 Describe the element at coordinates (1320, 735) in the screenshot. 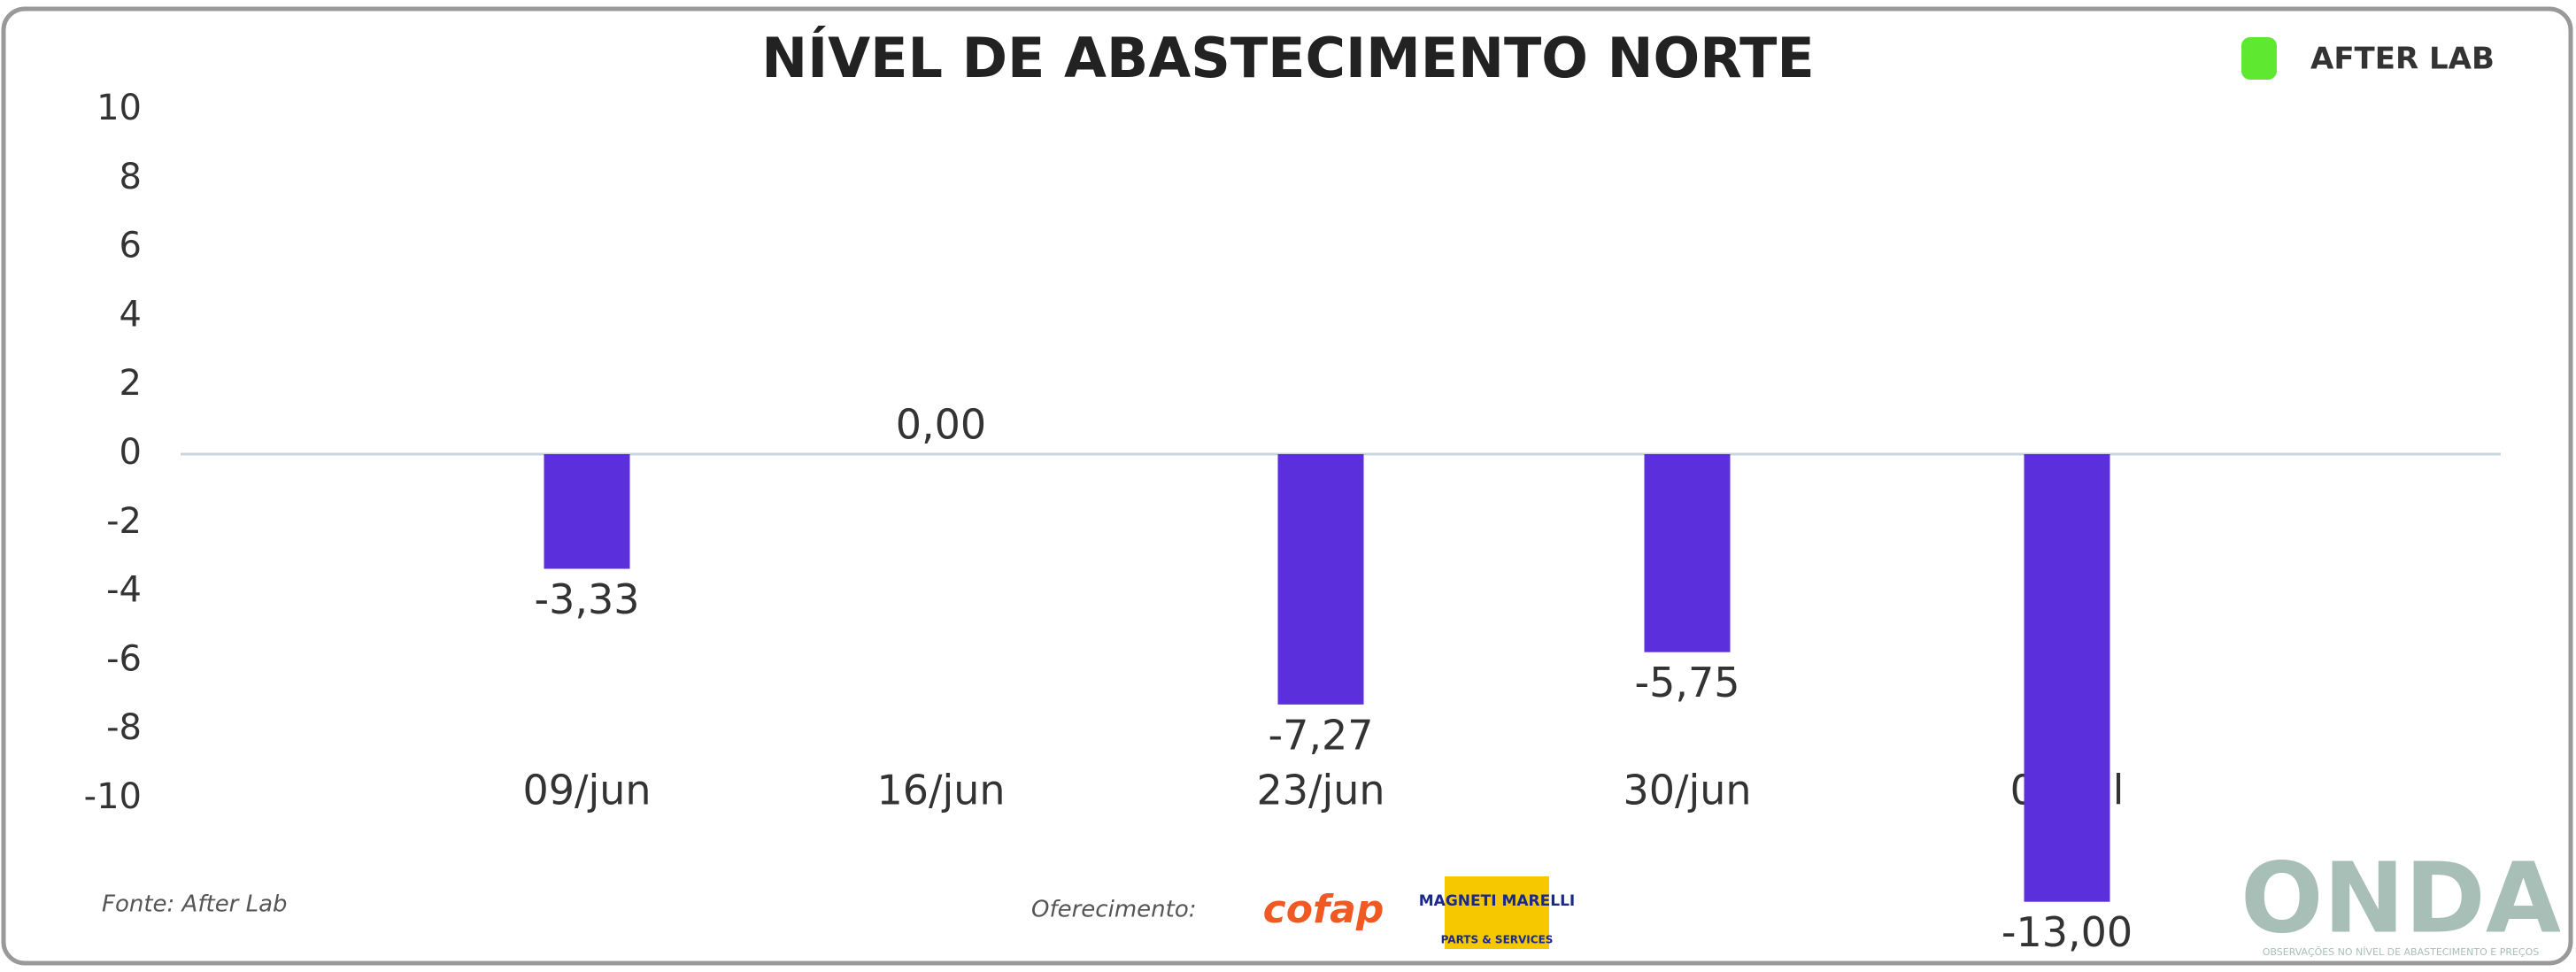

I see `value-label: -7,27` at that location.